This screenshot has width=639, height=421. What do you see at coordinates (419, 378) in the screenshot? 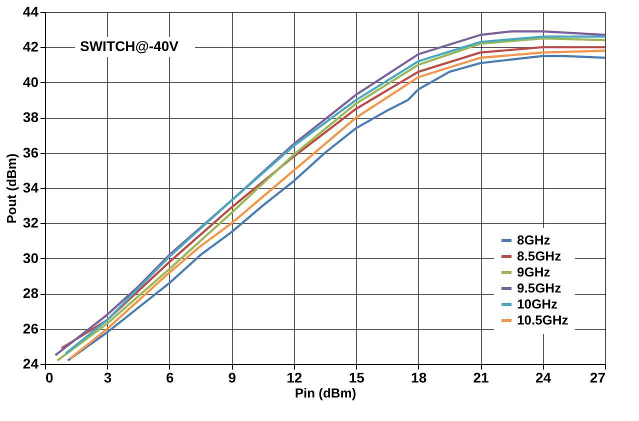
I see `x-tick-label: 18` at bounding box center [419, 378].